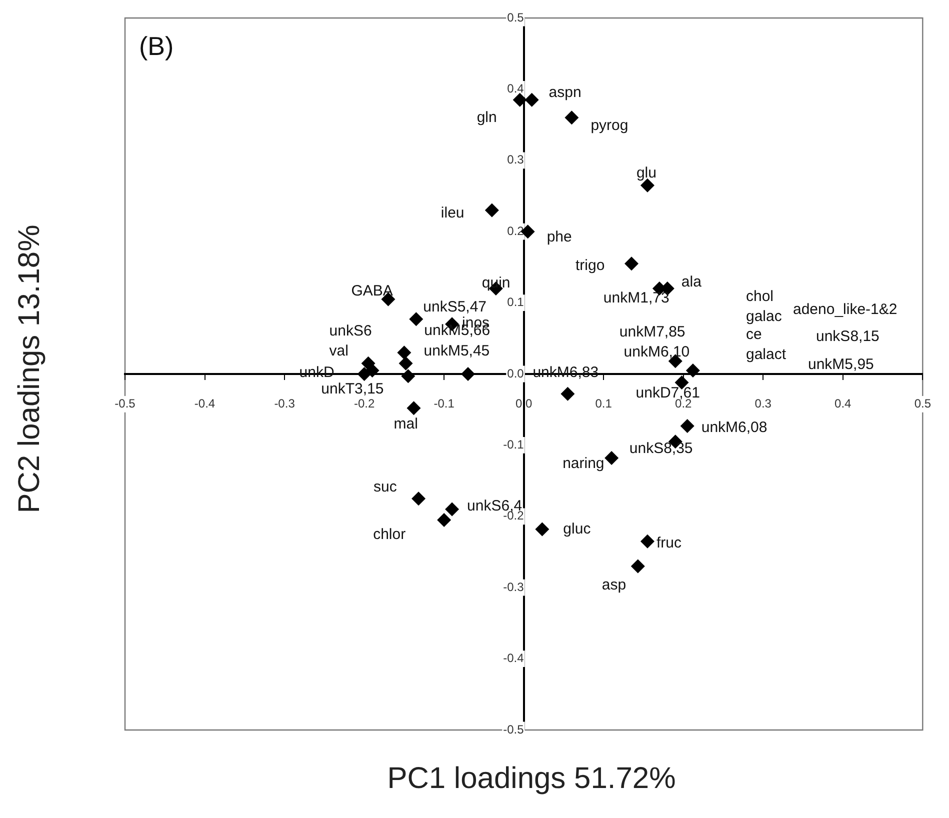 This screenshot has width=949, height=818. I want to click on annotation: glu, so click(646, 173).